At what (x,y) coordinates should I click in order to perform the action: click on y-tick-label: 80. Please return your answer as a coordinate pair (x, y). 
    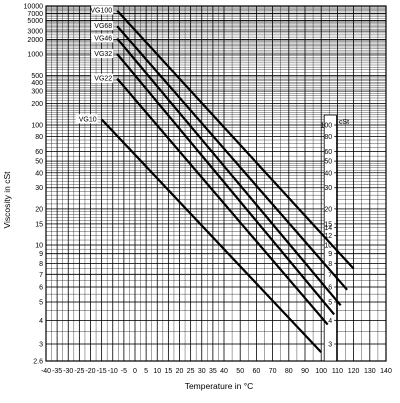
    Looking at the image, I should click on (39, 137).